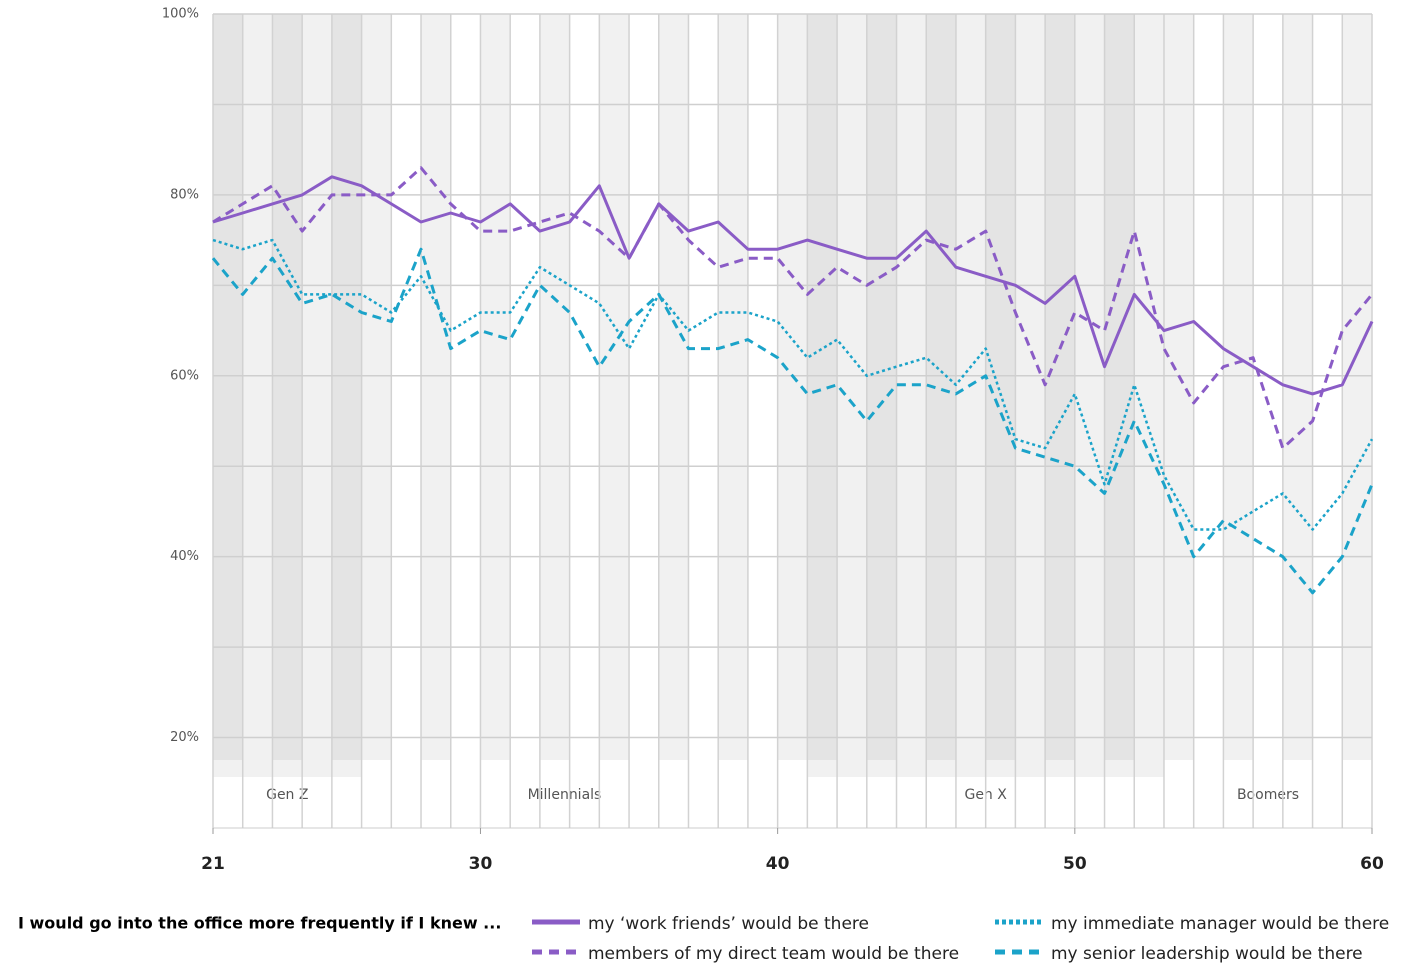 Image resolution: width=1415 pixels, height=966 pixels. Describe the element at coordinates (1372, 864) in the screenshot. I see `x-tick-label: 60` at that location.